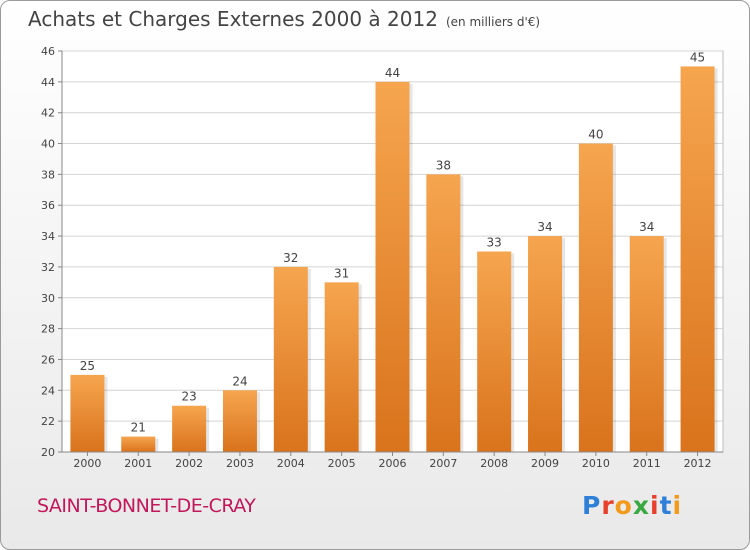  Describe the element at coordinates (146, 506) in the screenshot. I see `commune-name: SAINT-BONNET-DE-CRAY` at that location.